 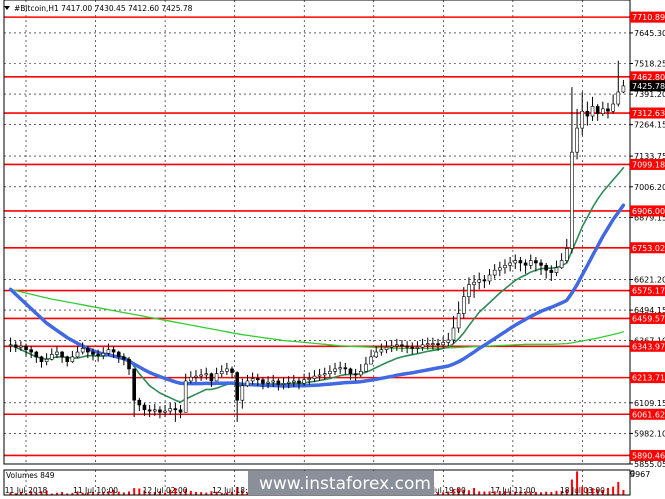 I want to click on current-price-label: 7425.78, so click(x=648, y=86).